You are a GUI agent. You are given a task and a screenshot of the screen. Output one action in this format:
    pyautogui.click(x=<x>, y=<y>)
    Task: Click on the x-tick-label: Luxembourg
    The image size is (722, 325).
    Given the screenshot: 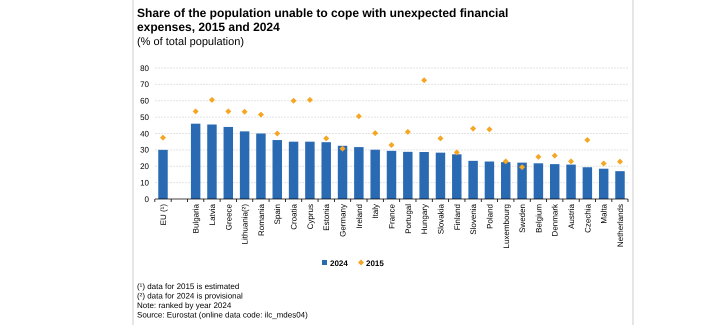 What is the action you would take?
    pyautogui.click(x=506, y=226)
    